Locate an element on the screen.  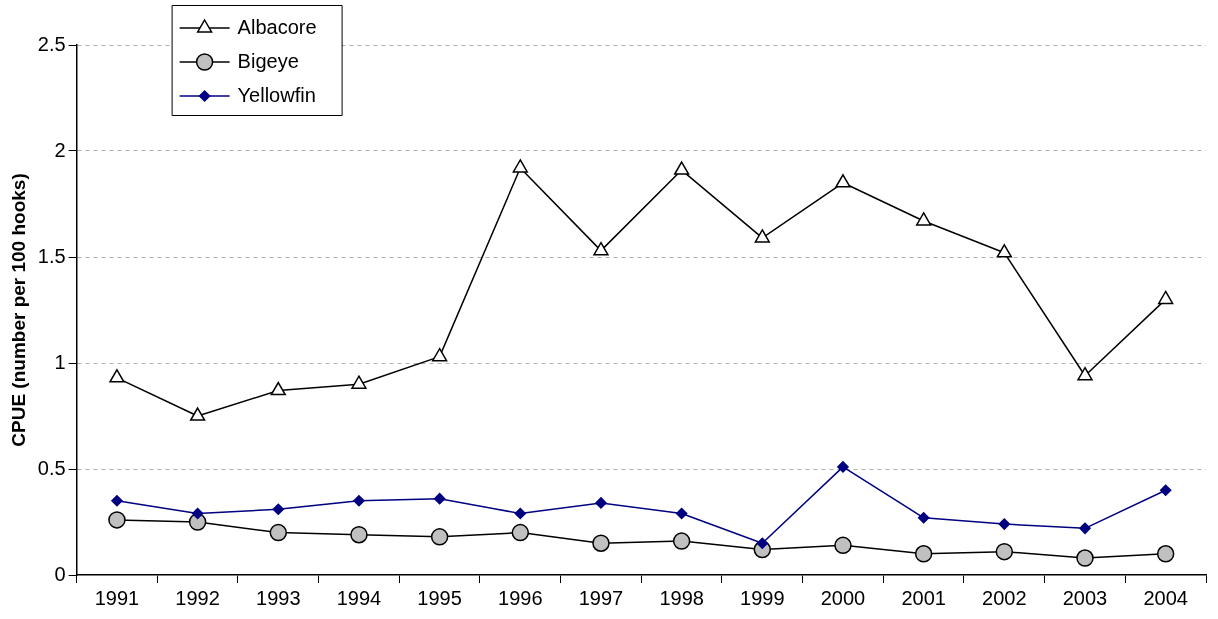
x-tick-label: 1999 is located at coordinates (762, 597).